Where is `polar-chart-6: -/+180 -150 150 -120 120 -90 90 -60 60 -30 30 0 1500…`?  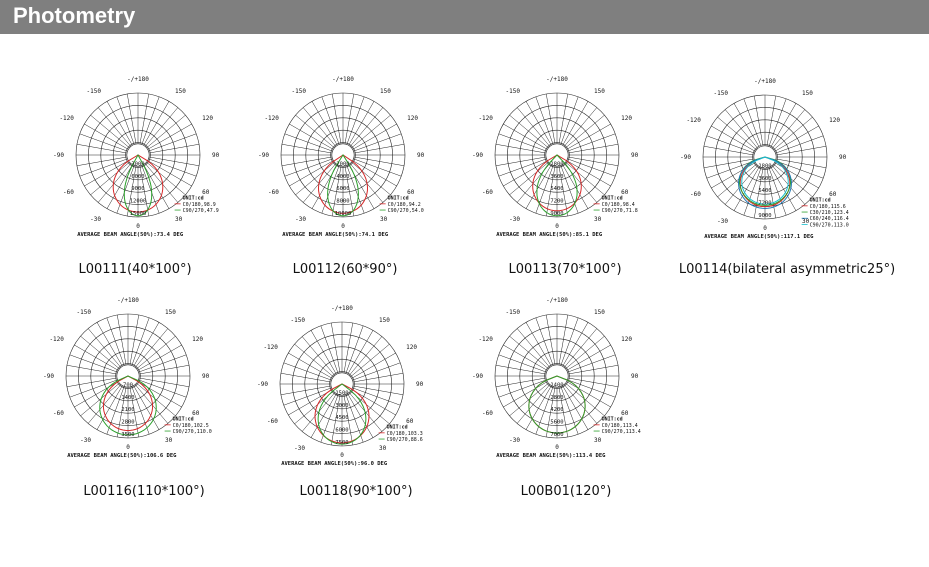 polar-chart-6: -/+180 -150 150 -120 120 -90 90 -60 60 -30 30 0 1500… is located at coordinates (340, 386).